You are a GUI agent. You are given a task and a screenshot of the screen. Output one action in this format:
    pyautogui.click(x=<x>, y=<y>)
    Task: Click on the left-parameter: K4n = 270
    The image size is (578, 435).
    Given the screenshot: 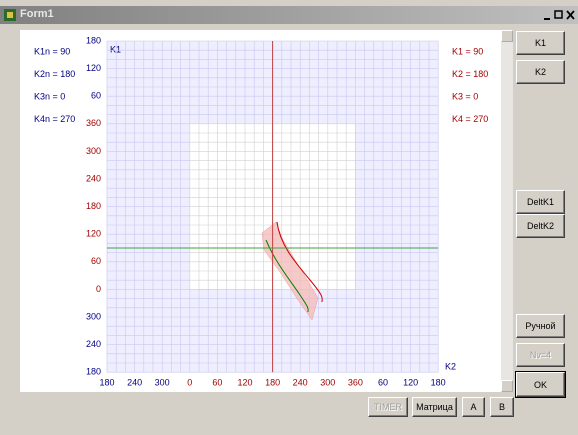 What is the action you would take?
    pyautogui.click(x=54, y=119)
    